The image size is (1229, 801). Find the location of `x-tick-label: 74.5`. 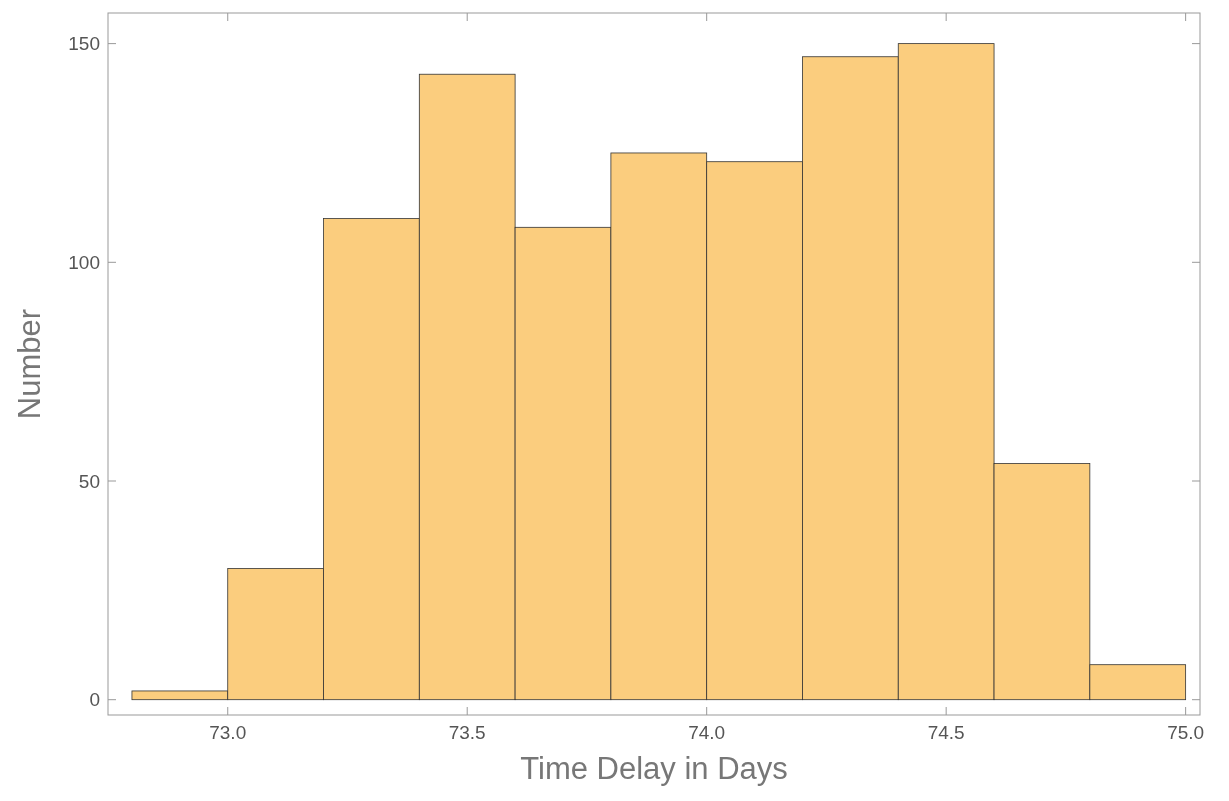

x-tick-label: 74.5 is located at coordinates (946, 732).